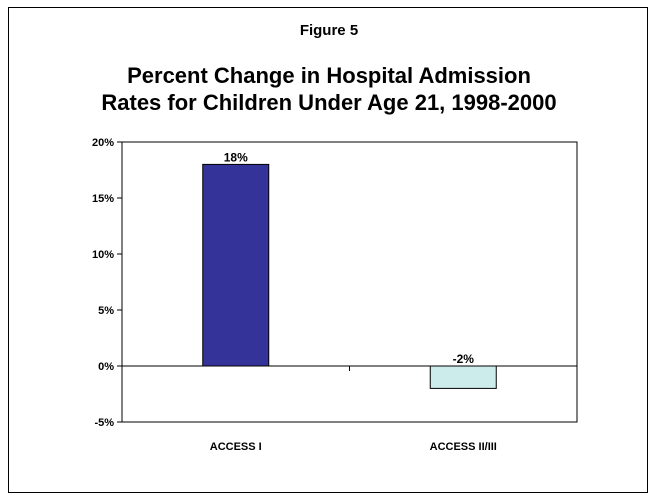 Image resolution: width=658 pixels, height=502 pixels. What do you see at coordinates (329, 30) in the screenshot?
I see `figure-number: Figure 5` at bounding box center [329, 30].